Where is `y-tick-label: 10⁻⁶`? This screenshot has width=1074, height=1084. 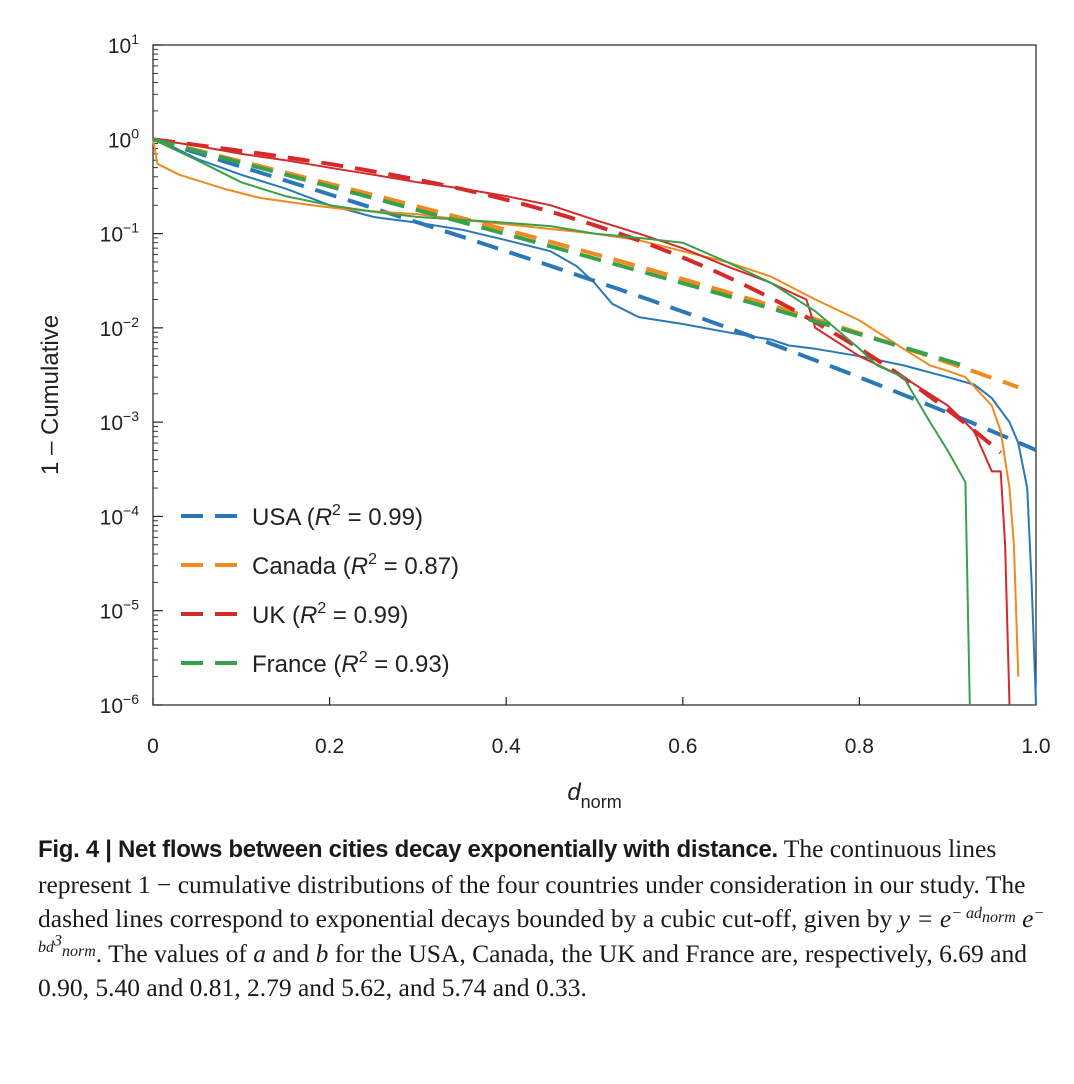
y-tick-label: 10⁻⁶ is located at coordinates (120, 704).